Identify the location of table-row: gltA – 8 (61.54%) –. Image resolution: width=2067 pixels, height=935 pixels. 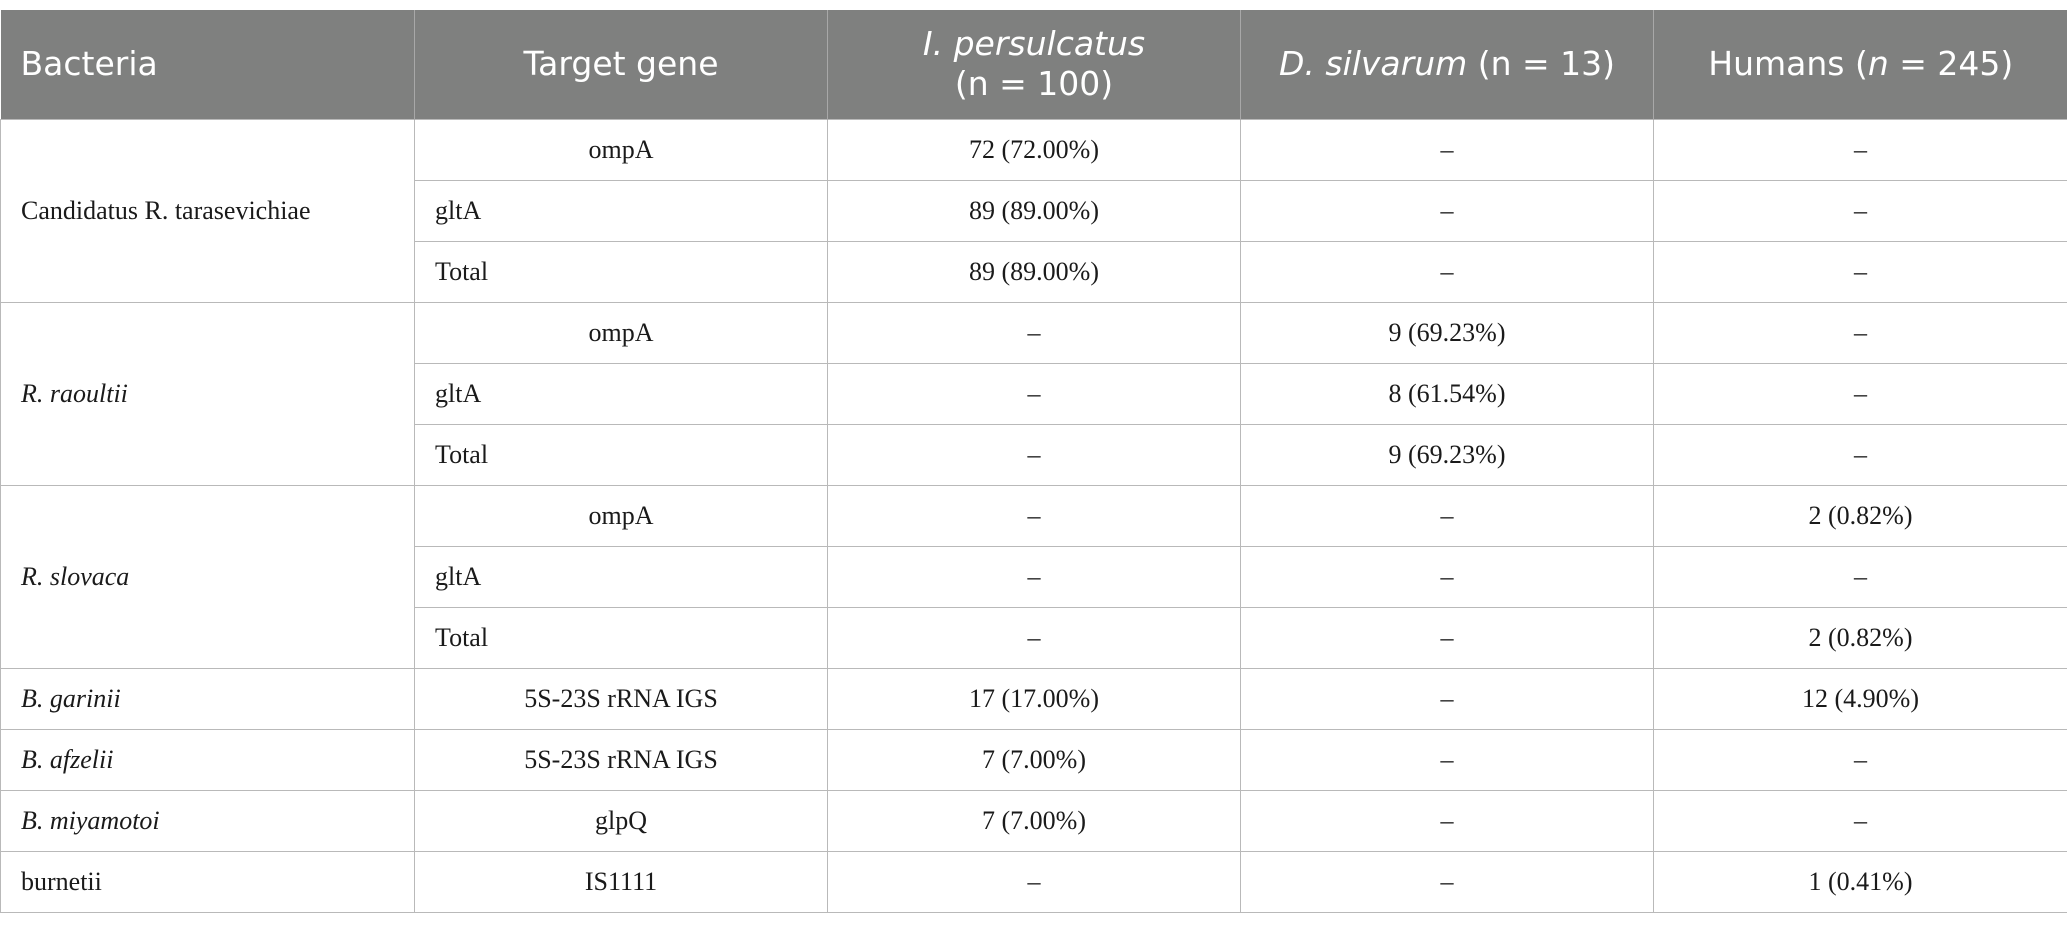
(1034, 393).